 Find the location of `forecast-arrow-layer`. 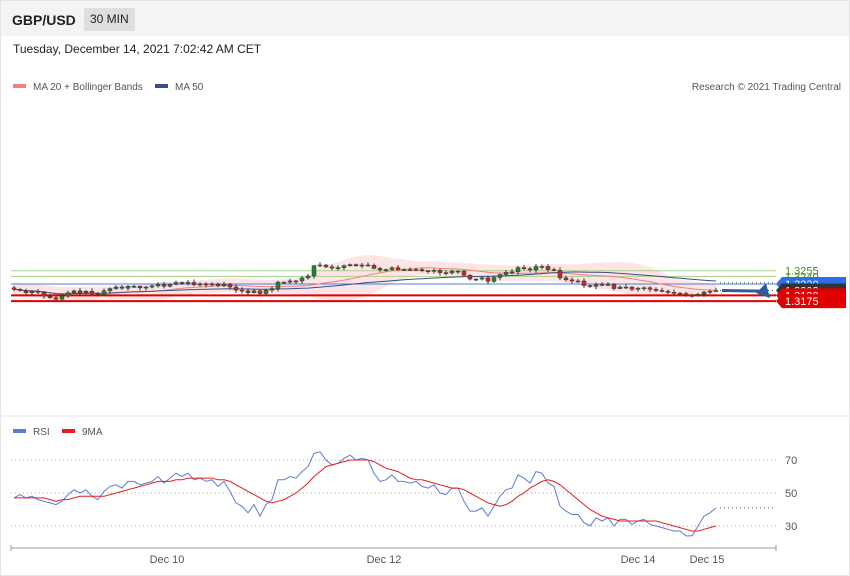

forecast-arrow-layer is located at coordinates (745, 291).